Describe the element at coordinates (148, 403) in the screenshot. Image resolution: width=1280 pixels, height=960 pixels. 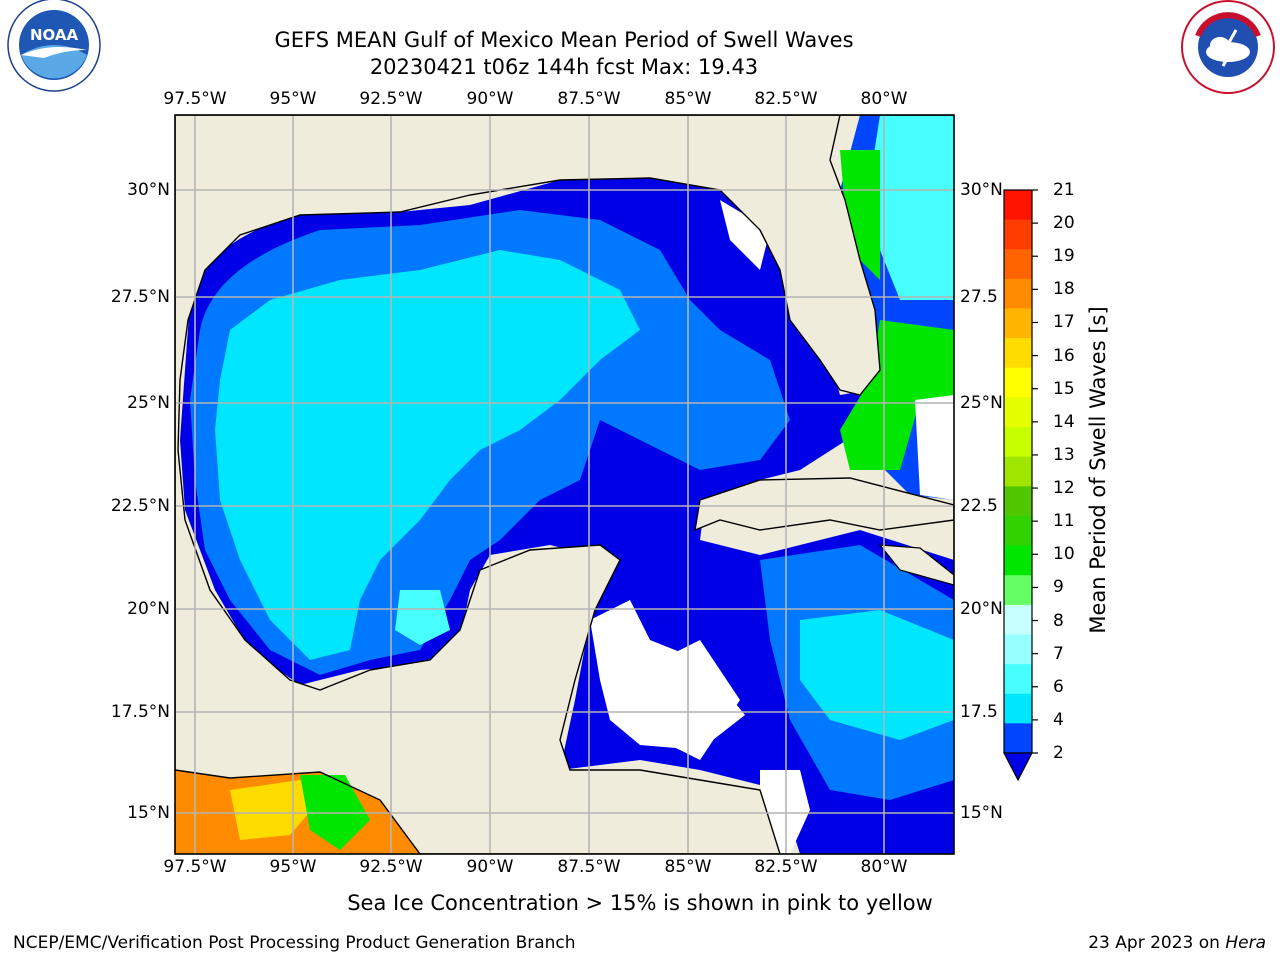
I see `lat-tick-label-left: 25°N` at that location.